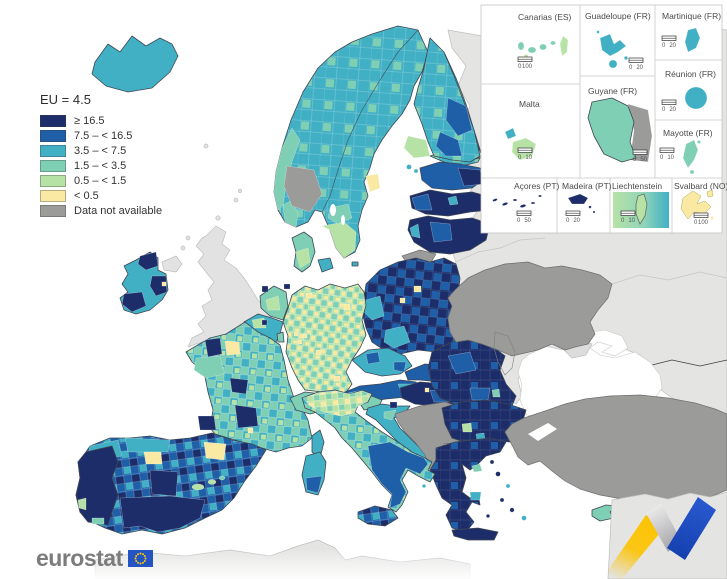 The image size is (727, 579). Describe the element at coordinates (368, 458) in the screenshot. I see `italy` at that location.